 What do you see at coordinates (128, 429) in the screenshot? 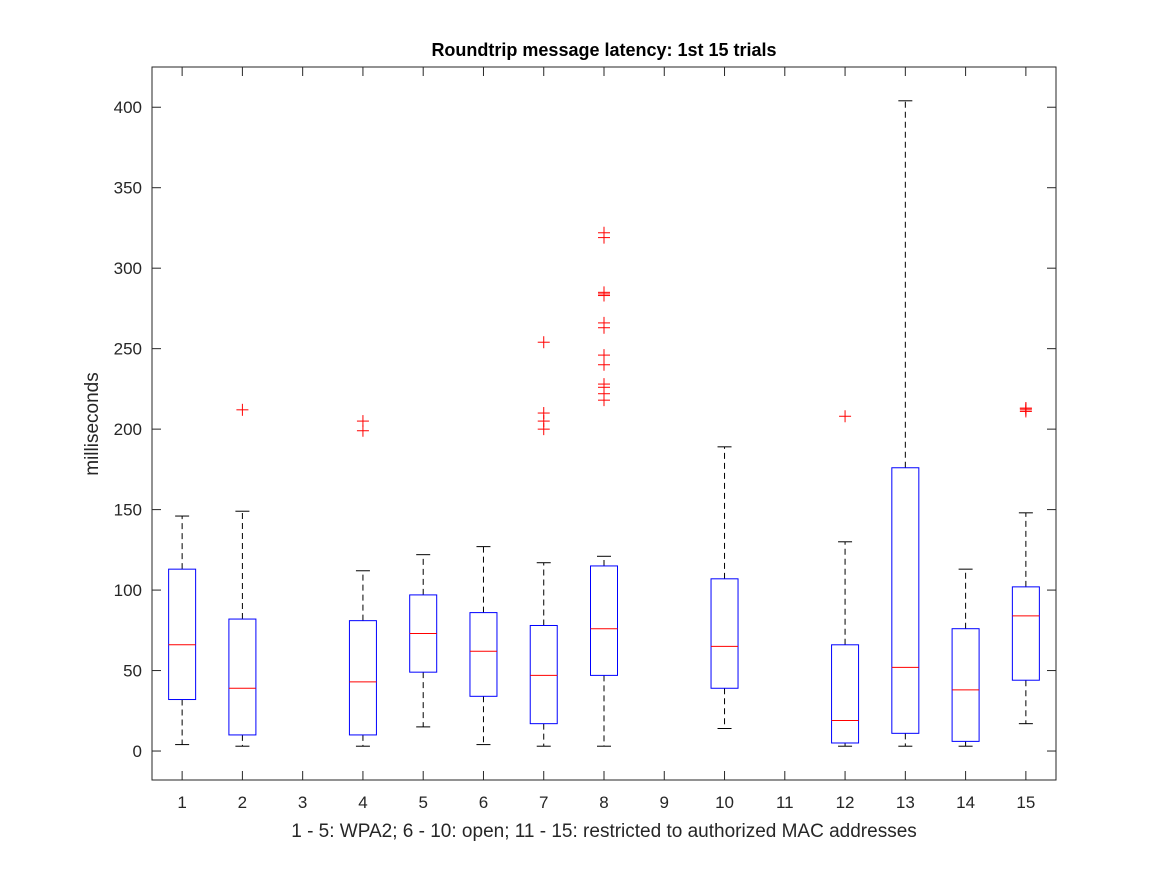
I see `y-tick-label: 200` at bounding box center [128, 429].